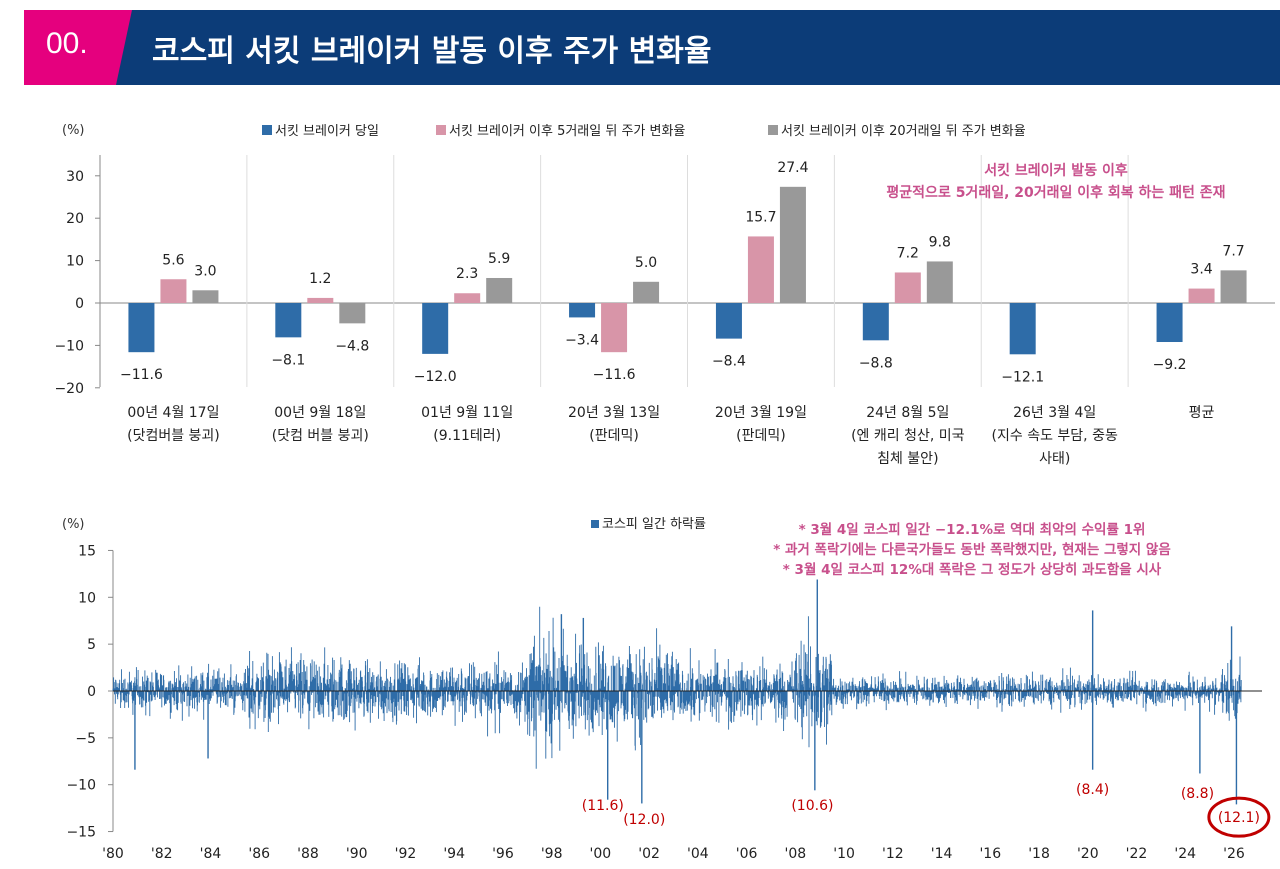 This screenshot has height=869, width=1280. I want to click on x-tick-label: '82, so click(162, 854).